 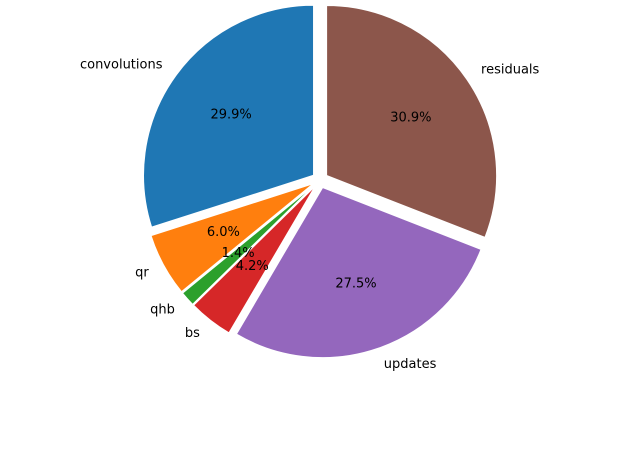 What do you see at coordinates (248, 245) in the screenshot?
I see `slice-qhb` at bounding box center [248, 245].